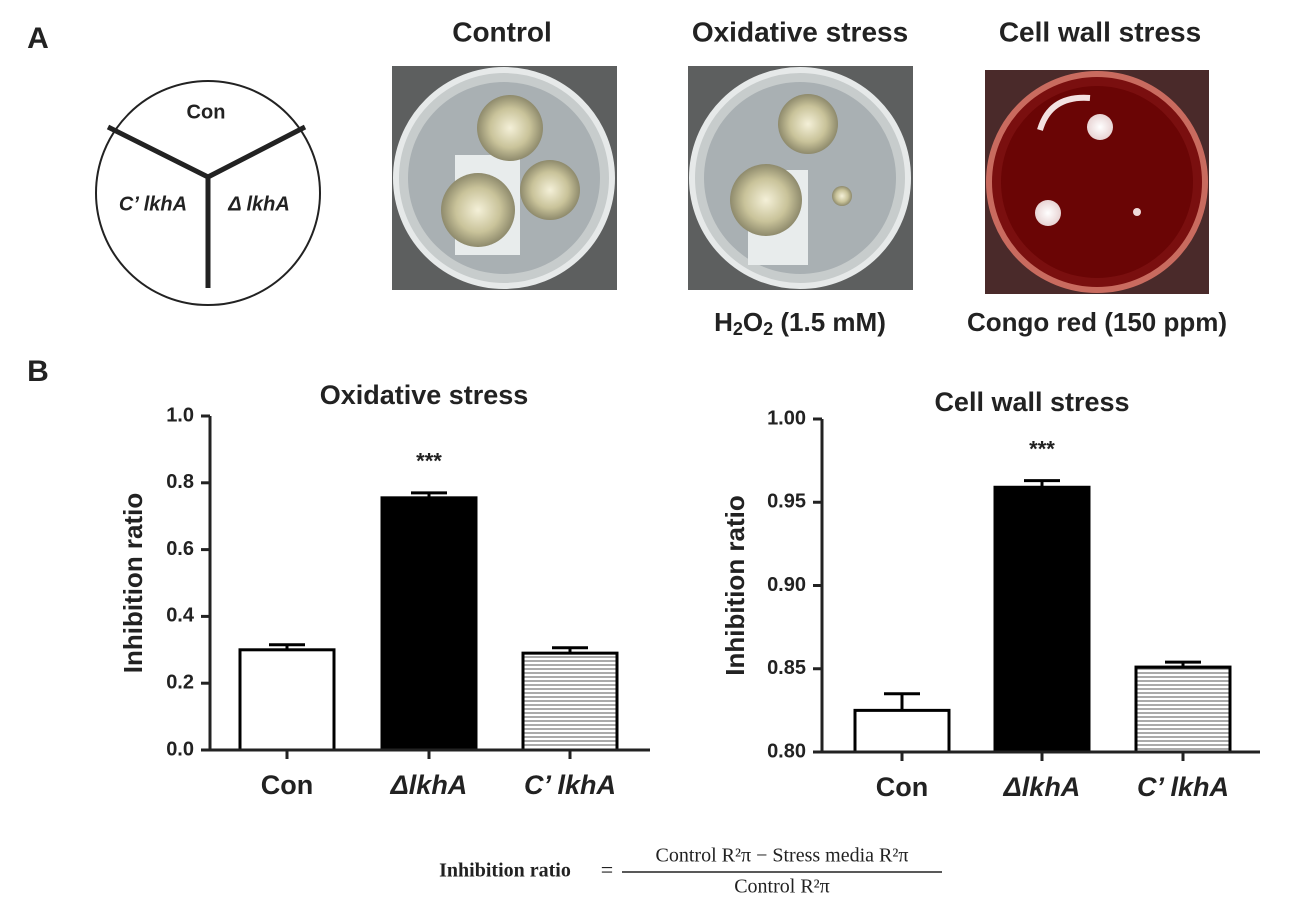 The image size is (1295, 911). Describe the element at coordinates (153, 204) in the screenshot. I see `diagram-label: C’ lkhA` at that location.